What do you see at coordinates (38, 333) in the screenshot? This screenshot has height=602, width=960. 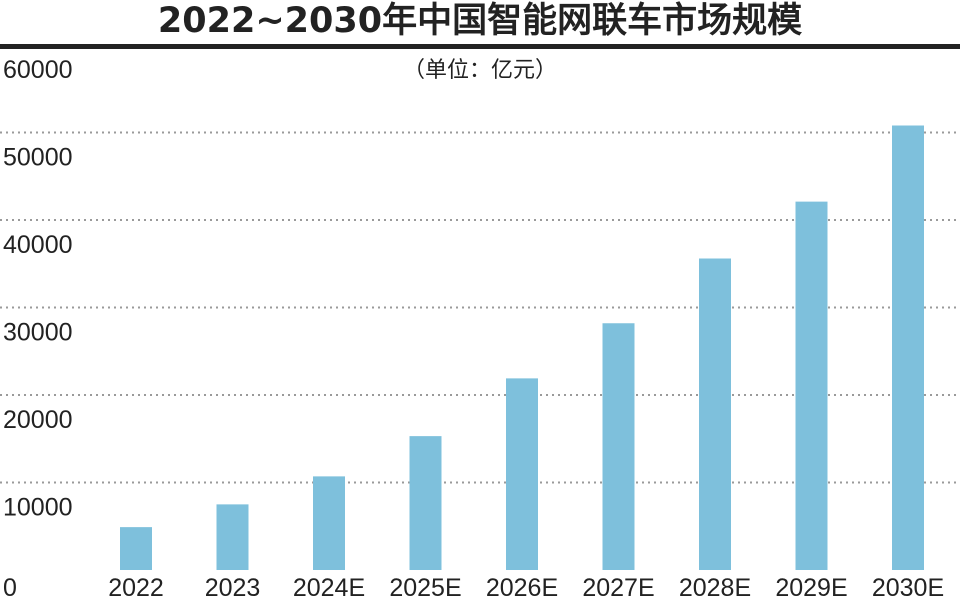 I see `y-tick-label: 30000` at bounding box center [38, 333].